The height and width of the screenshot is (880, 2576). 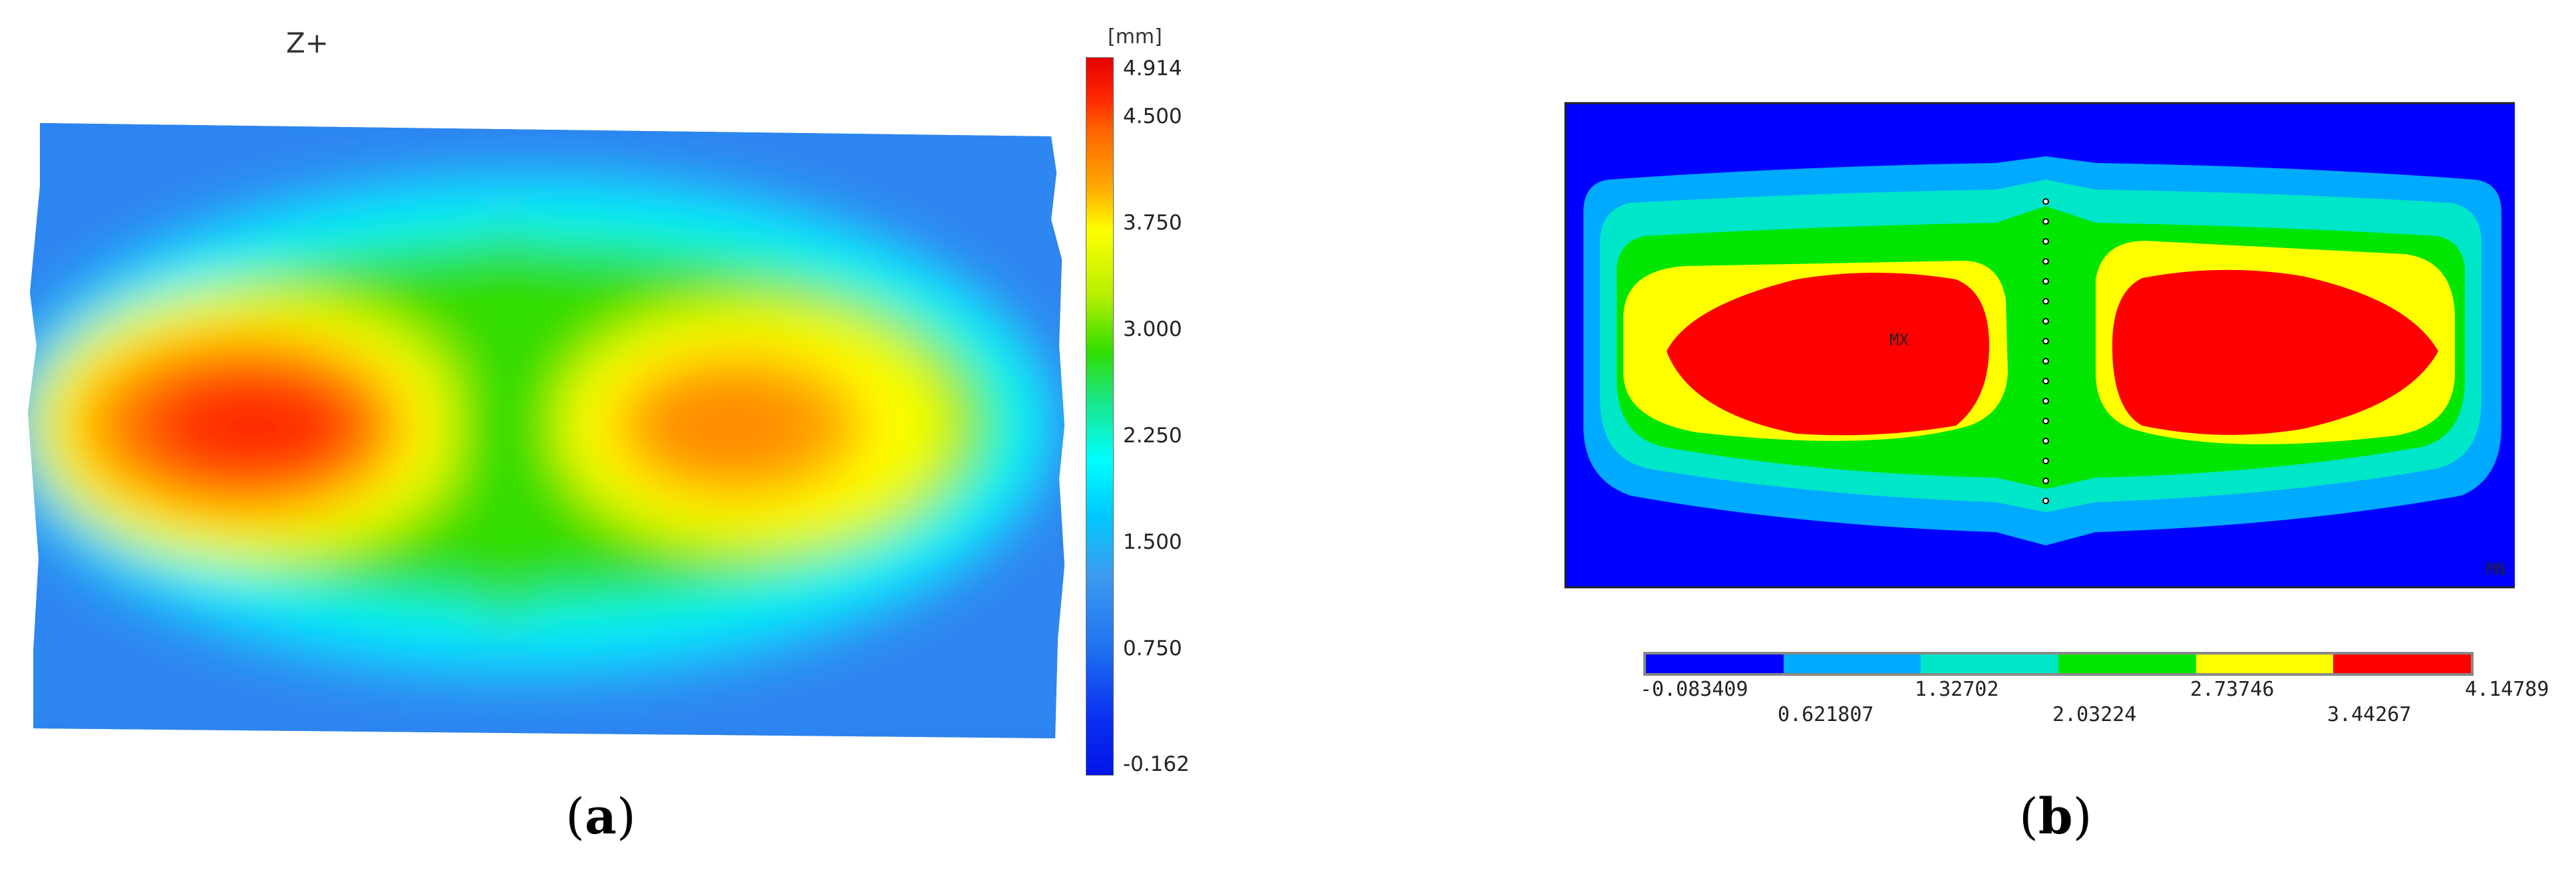 What do you see at coordinates (2232, 690) in the screenshot?
I see `legend-tick: 2.73746` at bounding box center [2232, 690].